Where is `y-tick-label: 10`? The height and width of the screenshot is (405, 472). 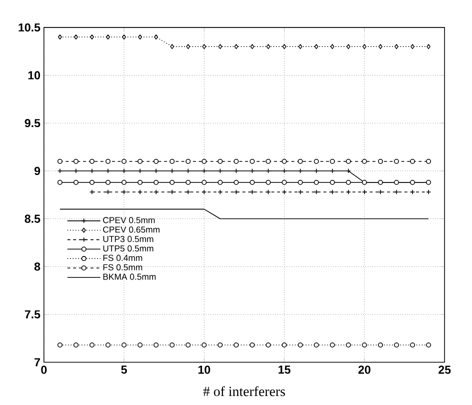 y-tick-label: 10 is located at coordinates (34, 75).